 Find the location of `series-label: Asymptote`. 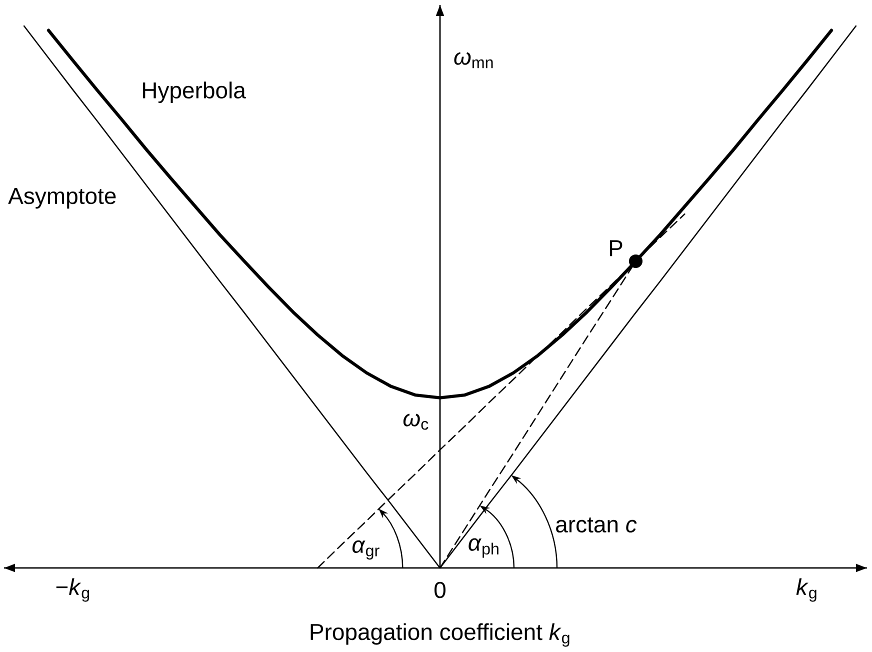

series-label: Asymptote is located at coordinates (62, 198).